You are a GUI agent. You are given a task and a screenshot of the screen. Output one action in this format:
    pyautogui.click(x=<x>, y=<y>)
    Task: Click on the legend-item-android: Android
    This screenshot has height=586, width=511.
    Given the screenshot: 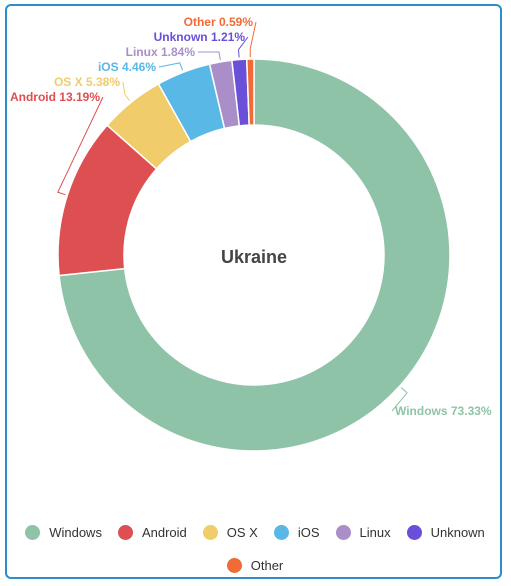 What is the action you would take?
    pyautogui.click(x=152, y=532)
    